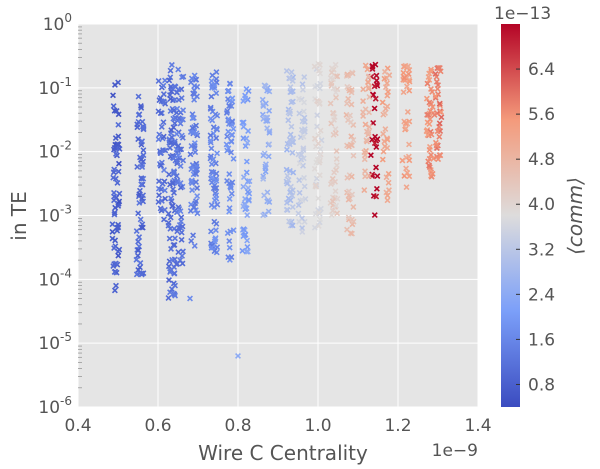  I want to click on colorbar-tick-label: 3.2, so click(541, 250).